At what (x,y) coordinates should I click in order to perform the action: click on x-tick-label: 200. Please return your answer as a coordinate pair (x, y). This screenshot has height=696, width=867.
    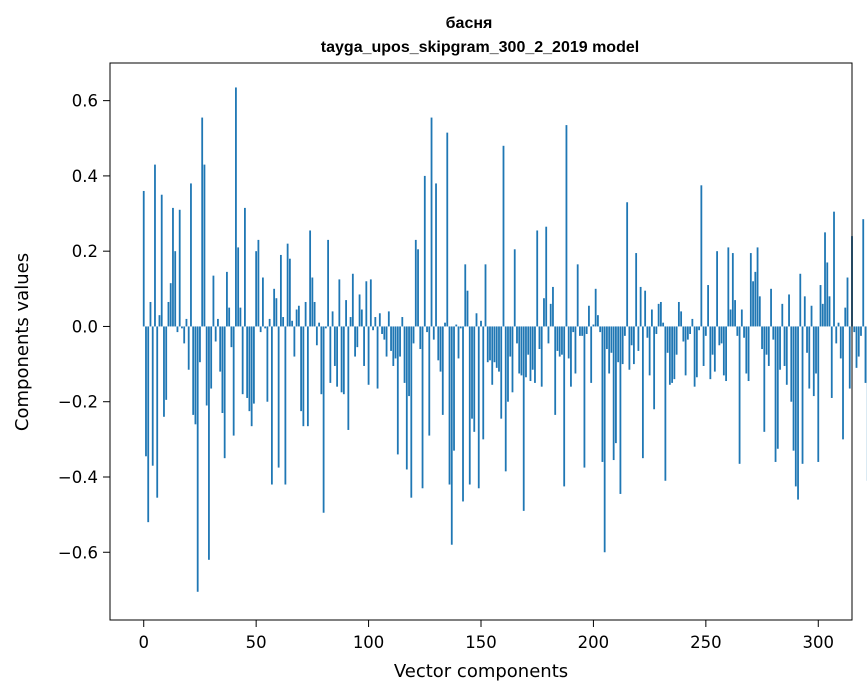
    Looking at the image, I should click on (594, 642).